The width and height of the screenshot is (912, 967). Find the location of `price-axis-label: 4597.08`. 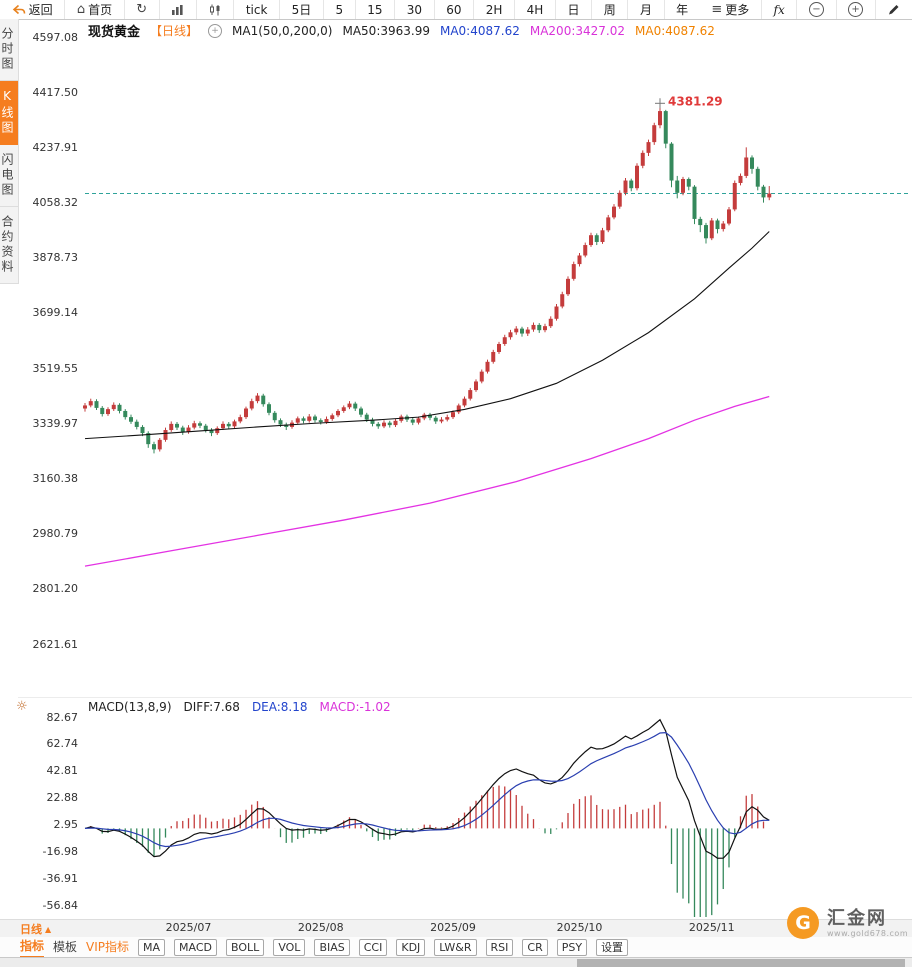

price-axis-label: 4597.08 is located at coordinates (55, 37).